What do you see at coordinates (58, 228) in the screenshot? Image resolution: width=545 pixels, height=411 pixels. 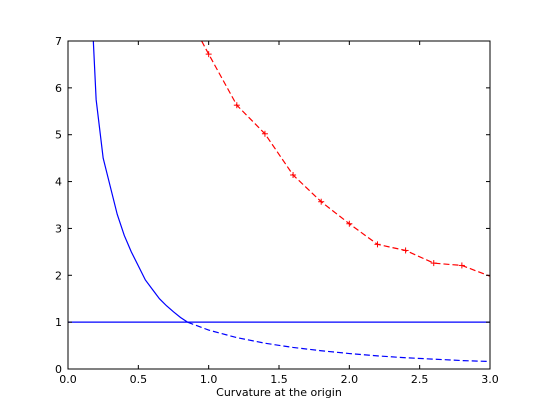 I see `y-tick-label: 3` at bounding box center [58, 228].